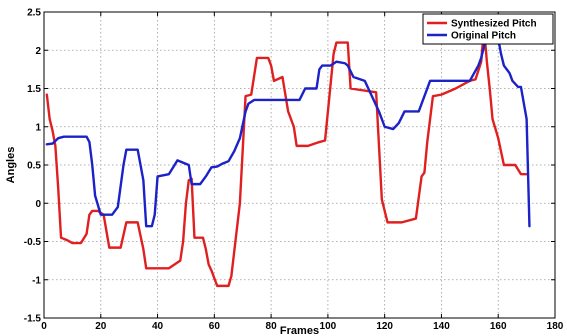  What do you see at coordinates (101, 326) in the screenshot?
I see `x-tick-label: 20` at bounding box center [101, 326].